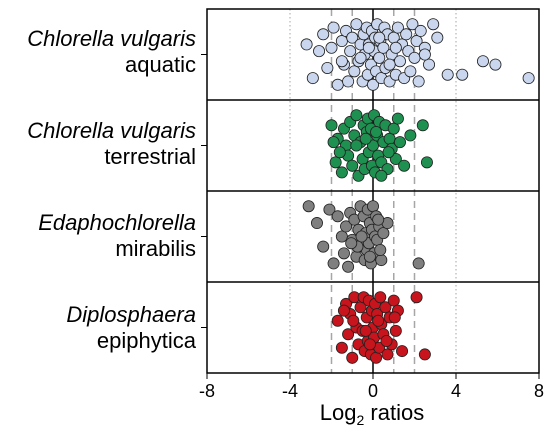 Image resolution: width=550 pixels, height=437 pixels. Describe the element at coordinates (372, 414) in the screenshot. I see `x-axis-title: Log2 ratios` at that location.